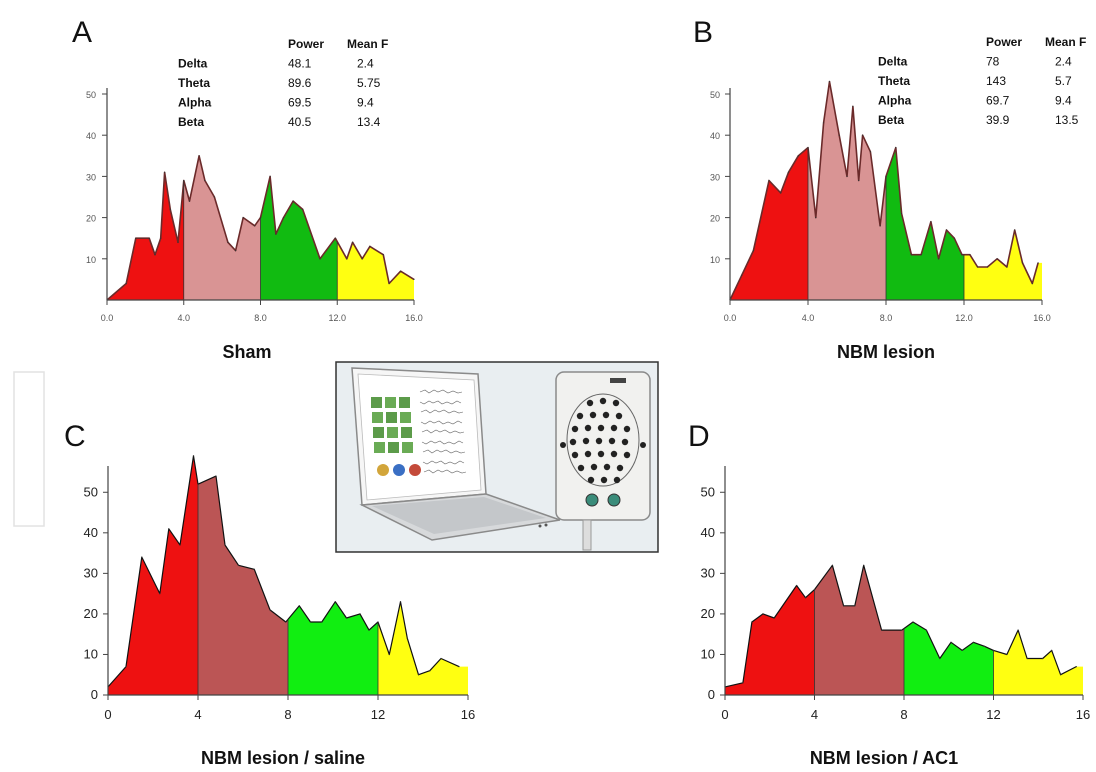  What do you see at coordinates (1042, 318) in the screenshot?
I see `x-tick-label: 16.0` at bounding box center [1042, 318].